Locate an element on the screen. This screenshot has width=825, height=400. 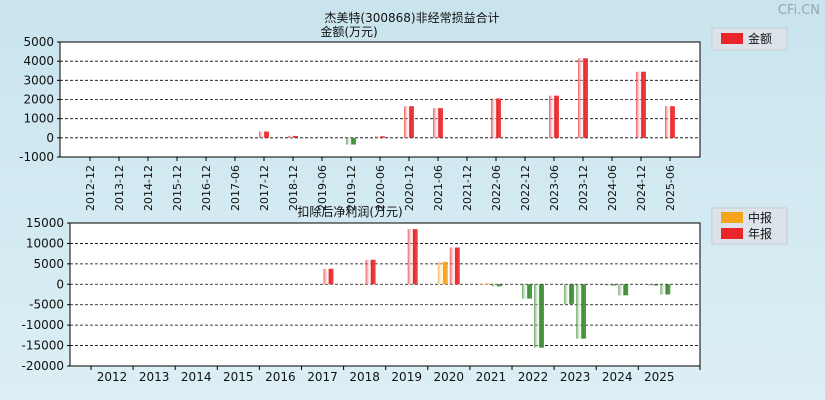
chart-1-x-tick-label: 2015-12 is located at coordinates (177, 188).